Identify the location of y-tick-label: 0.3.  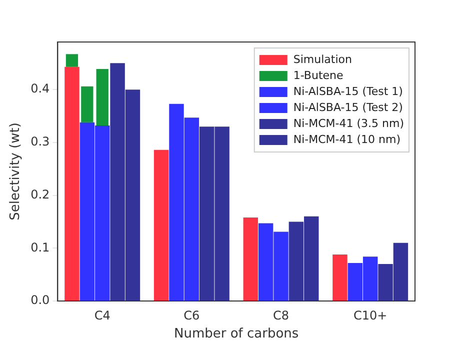
(40, 141).